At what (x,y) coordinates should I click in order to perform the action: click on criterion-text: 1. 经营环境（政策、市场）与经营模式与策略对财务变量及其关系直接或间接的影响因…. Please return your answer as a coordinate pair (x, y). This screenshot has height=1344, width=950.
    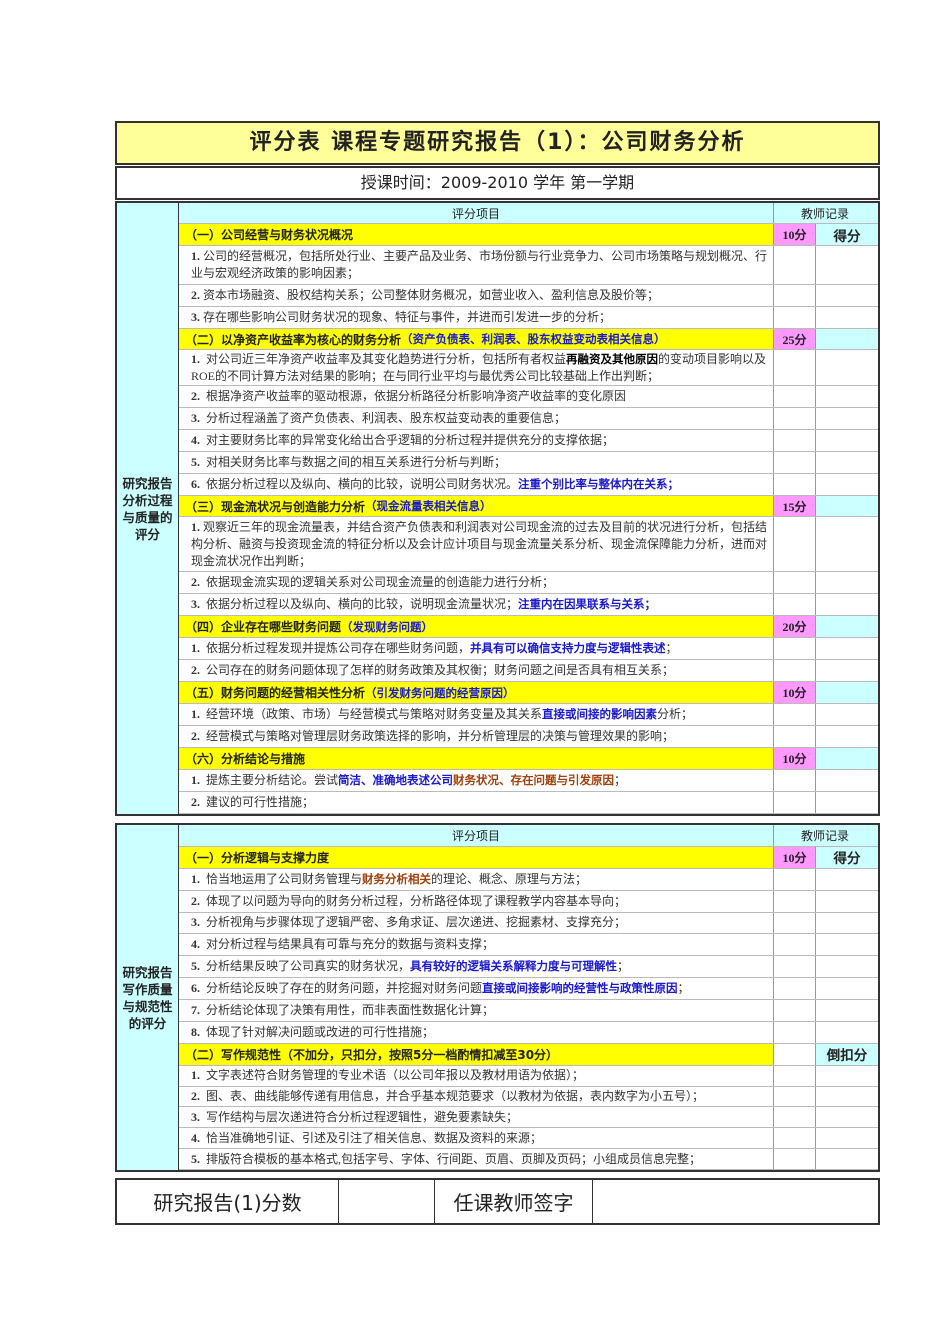
    Looking at the image, I should click on (476, 714).